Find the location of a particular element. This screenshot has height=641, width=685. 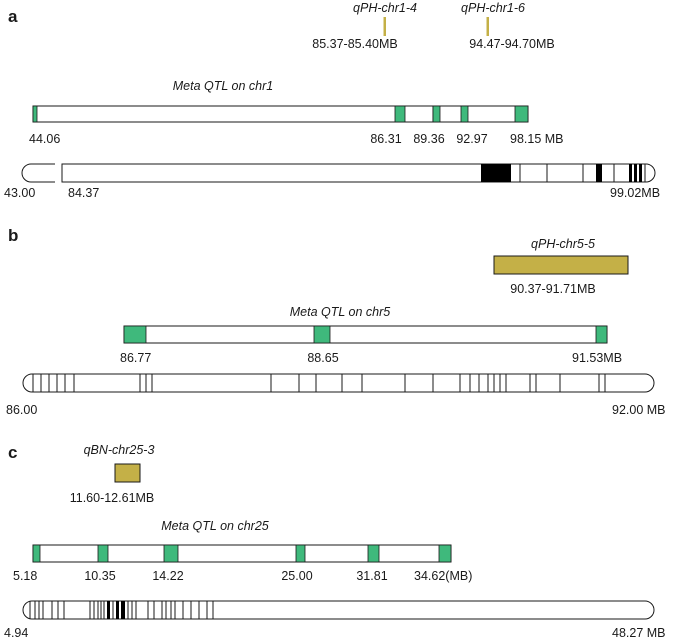

qtl-range: 85.37-85.40MB is located at coordinates (354, 44).